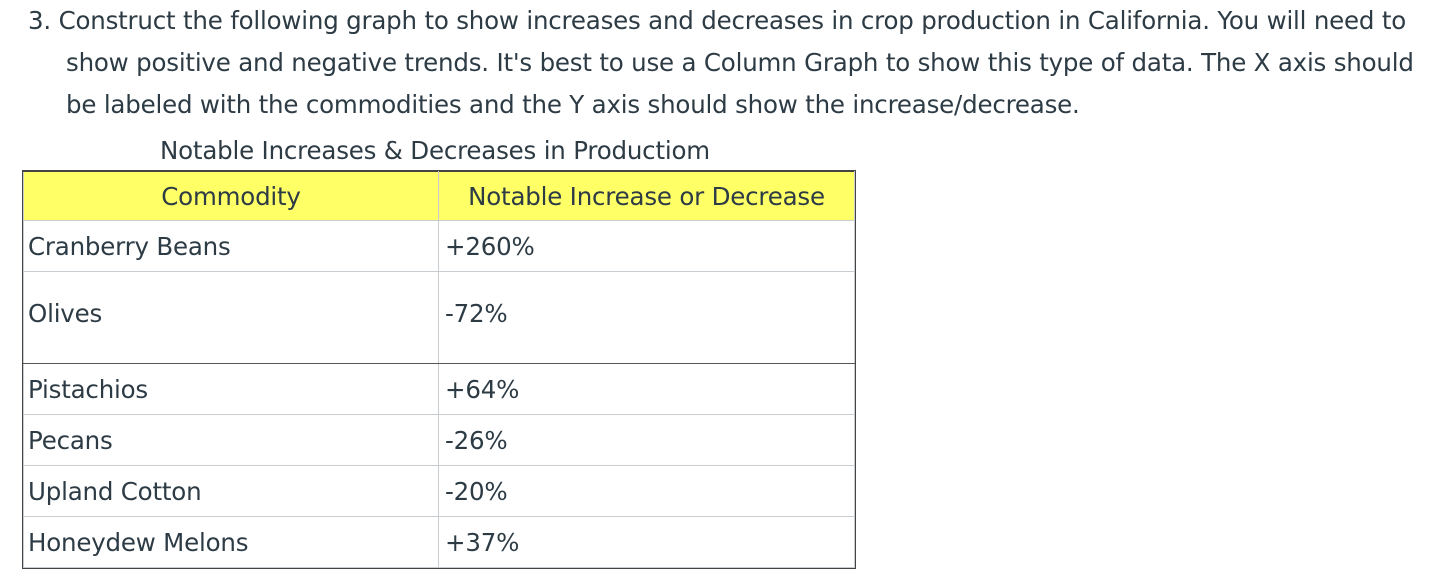 Image resolution: width=1456 pixels, height=582 pixels. What do you see at coordinates (646, 440) in the screenshot?
I see `change-cell: -26%` at bounding box center [646, 440].